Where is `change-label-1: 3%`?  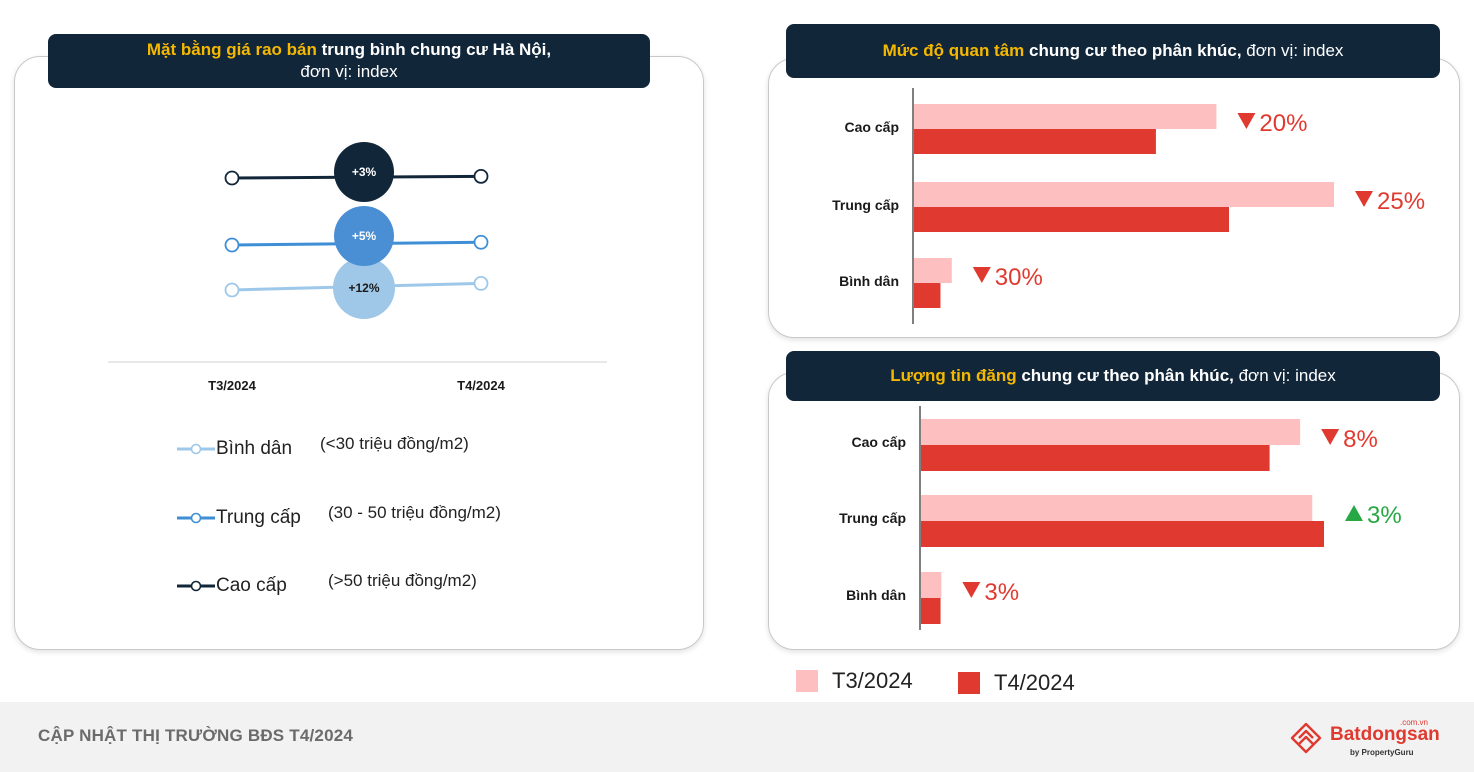
change-label-1: 3% is located at coordinates (1384, 515).